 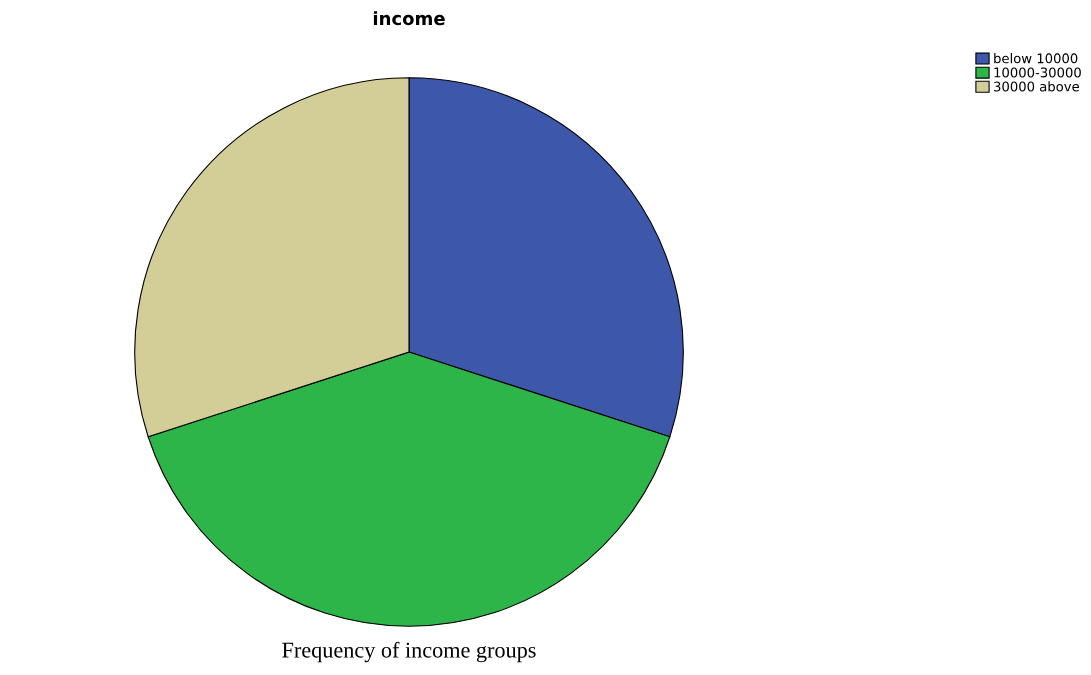 What do you see at coordinates (1036, 58) in the screenshot?
I see `legend-label: below 10000` at bounding box center [1036, 58].